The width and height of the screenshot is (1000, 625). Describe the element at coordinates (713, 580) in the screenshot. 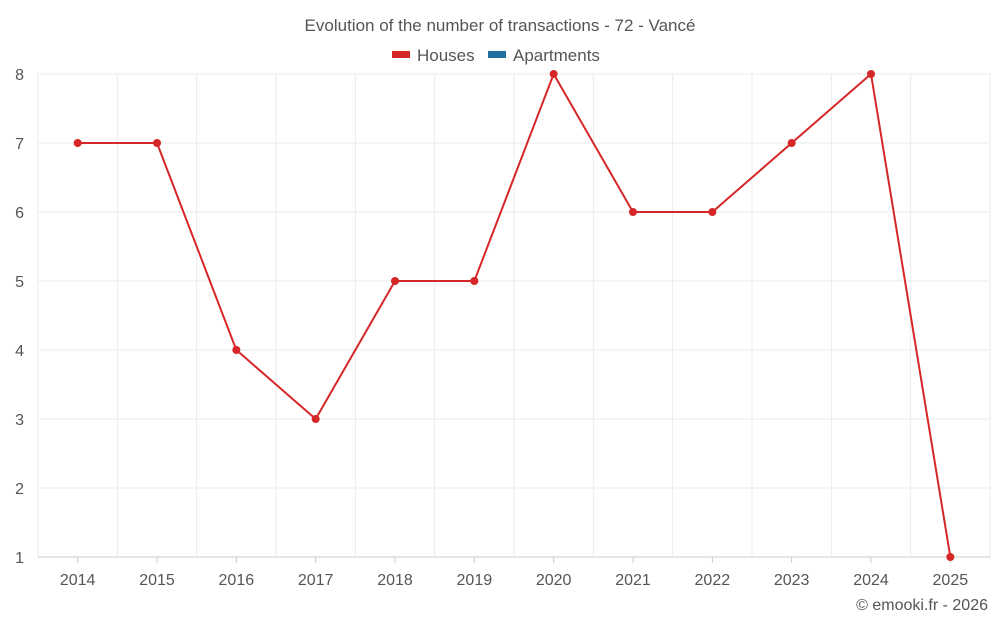

I see `x-tick-label: 2022` at that location.